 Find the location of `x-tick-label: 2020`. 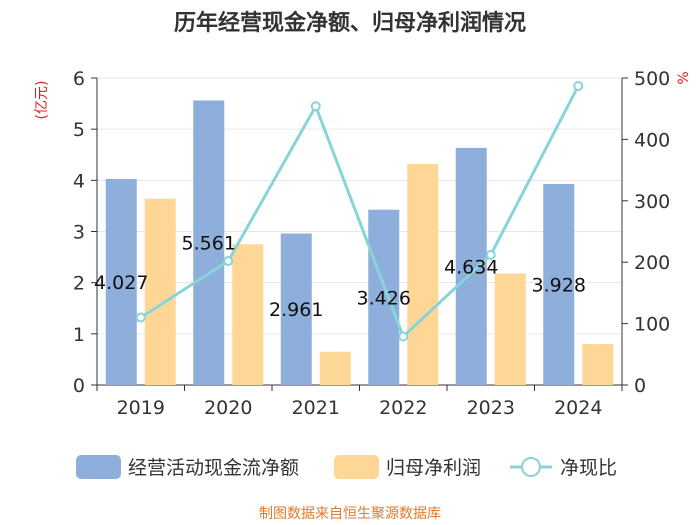

x-tick-label: 2020 is located at coordinates (228, 408).